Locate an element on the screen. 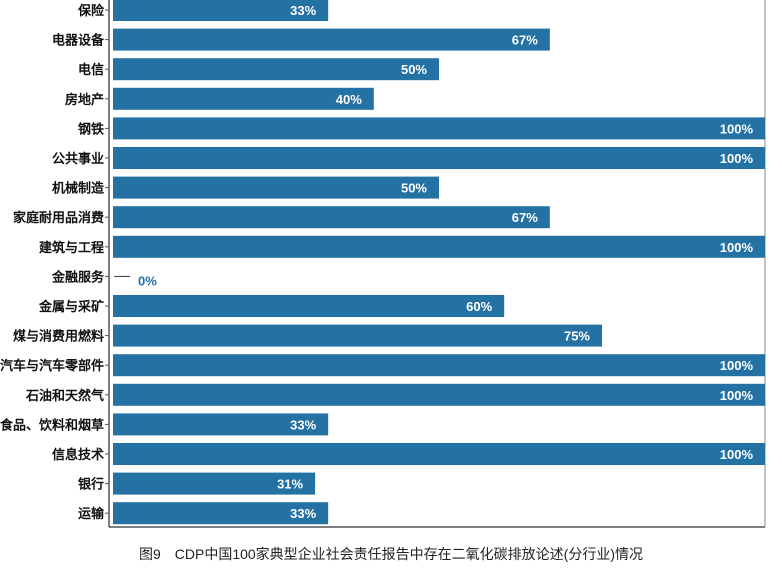  category-label: 石油和天然气 is located at coordinates (64, 396).